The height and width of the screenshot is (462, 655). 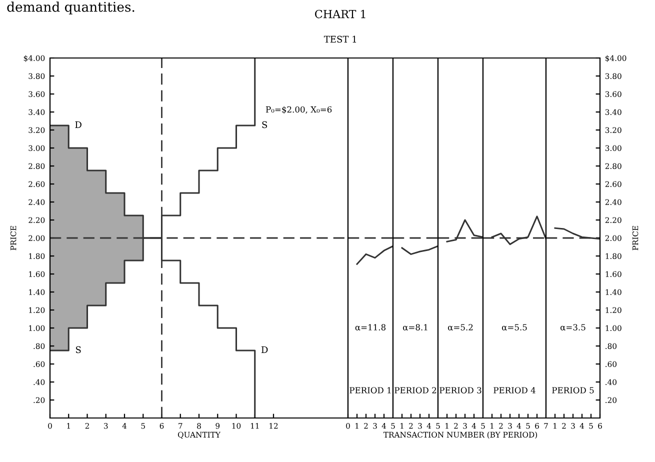 I want to click on text: demand quantities., so click(x=70, y=8).